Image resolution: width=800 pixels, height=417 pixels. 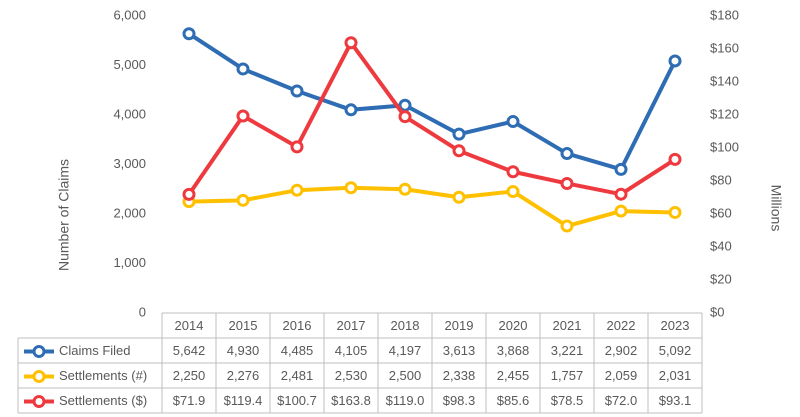 What do you see at coordinates (129, 14) in the screenshot?
I see `y-tick-label: 6,000` at bounding box center [129, 14].